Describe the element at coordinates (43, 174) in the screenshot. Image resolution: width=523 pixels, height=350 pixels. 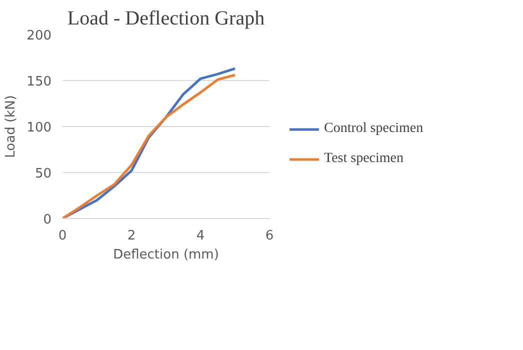
I see `y-tick-label: 50` at that location.